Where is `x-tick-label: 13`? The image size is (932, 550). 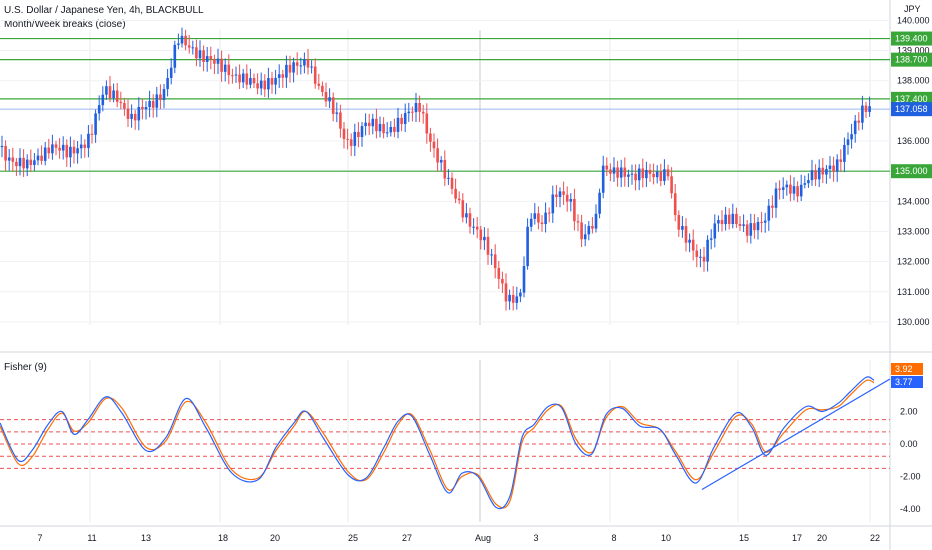 x-tick-label: 13 is located at coordinates (146, 538).